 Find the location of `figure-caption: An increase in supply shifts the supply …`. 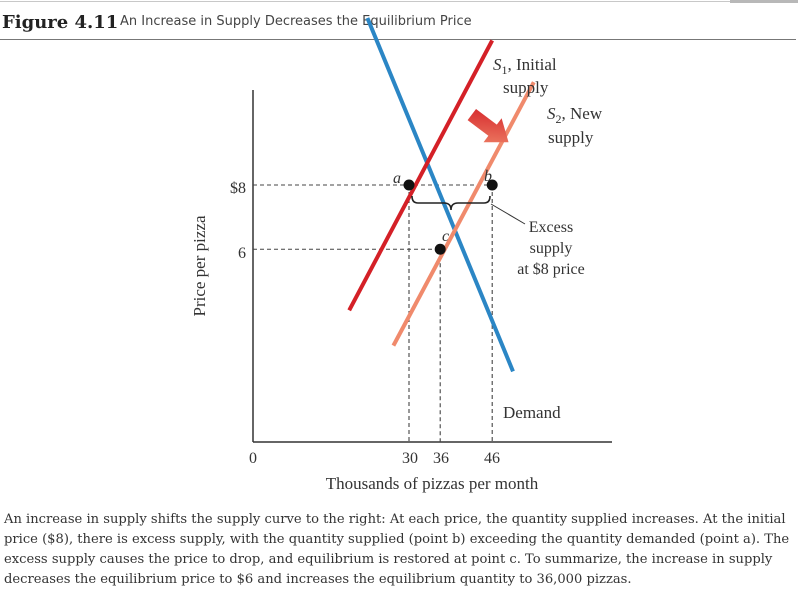

figure-caption: An increase in supply shifts the supply … is located at coordinates (397, 549).